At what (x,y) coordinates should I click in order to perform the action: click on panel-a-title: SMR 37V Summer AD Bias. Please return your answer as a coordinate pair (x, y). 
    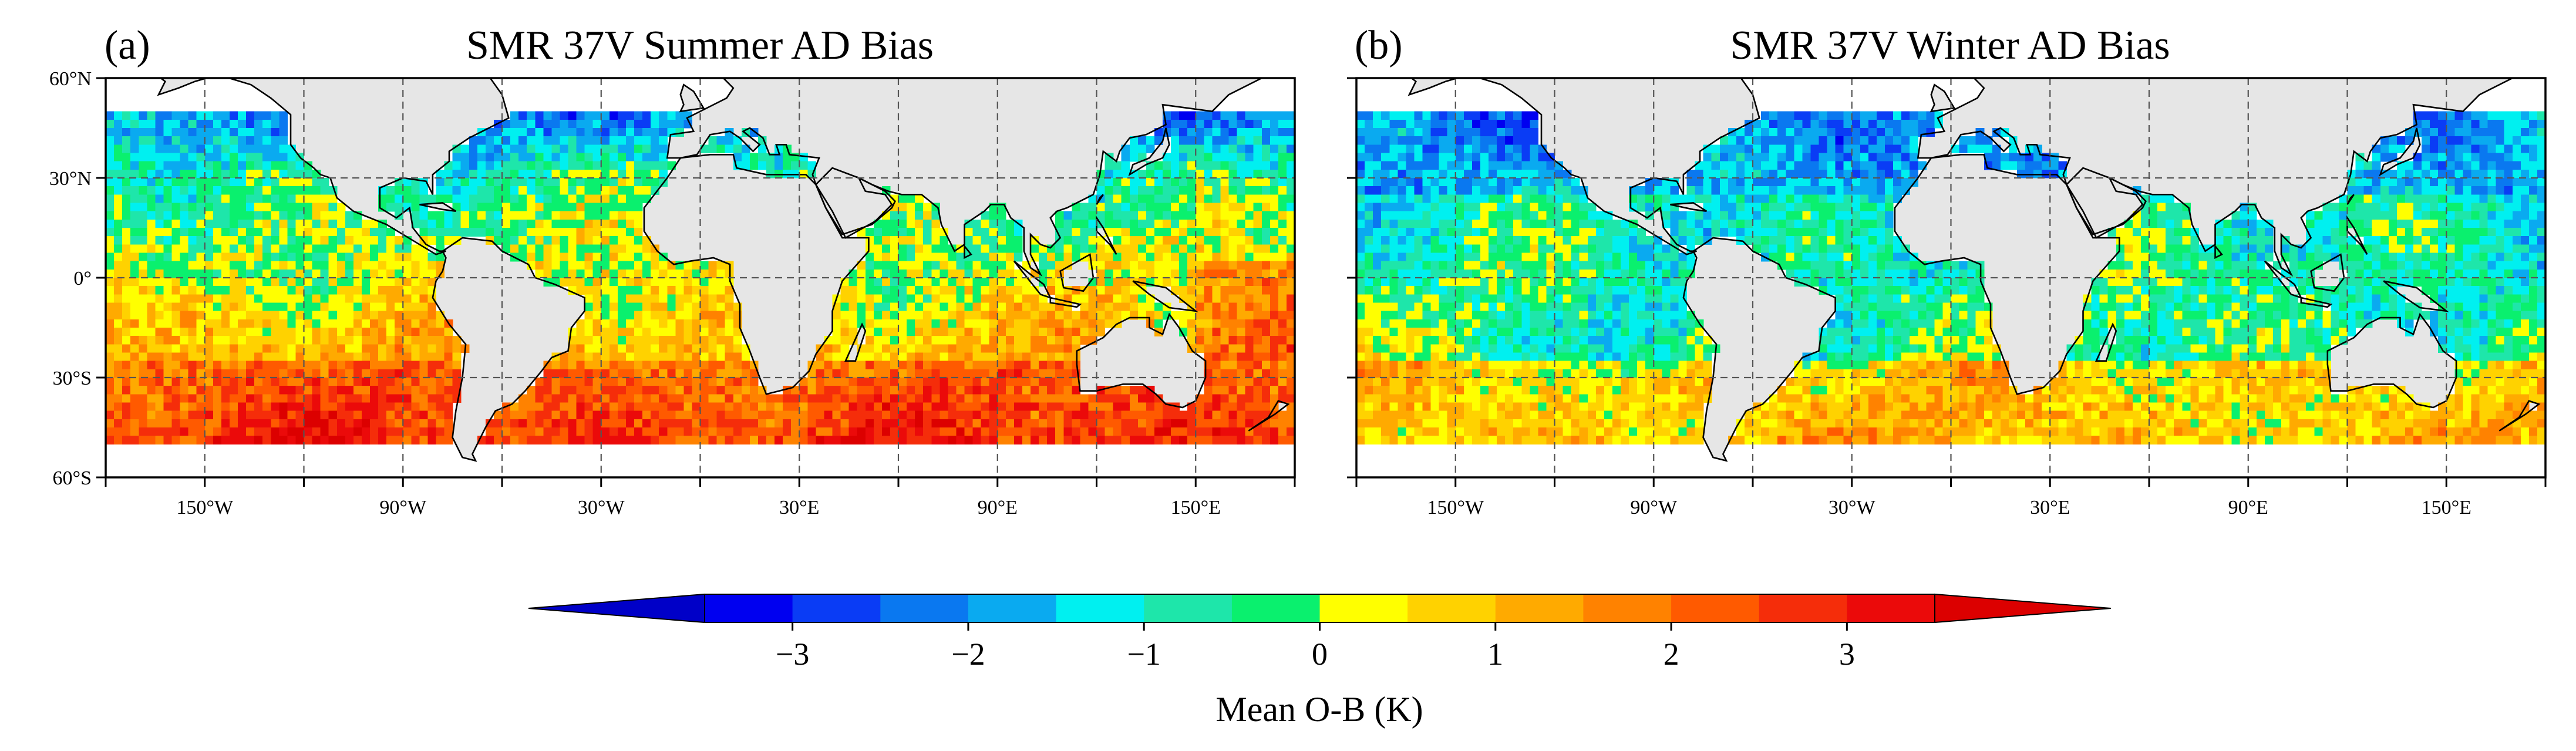
    Looking at the image, I should click on (700, 45).